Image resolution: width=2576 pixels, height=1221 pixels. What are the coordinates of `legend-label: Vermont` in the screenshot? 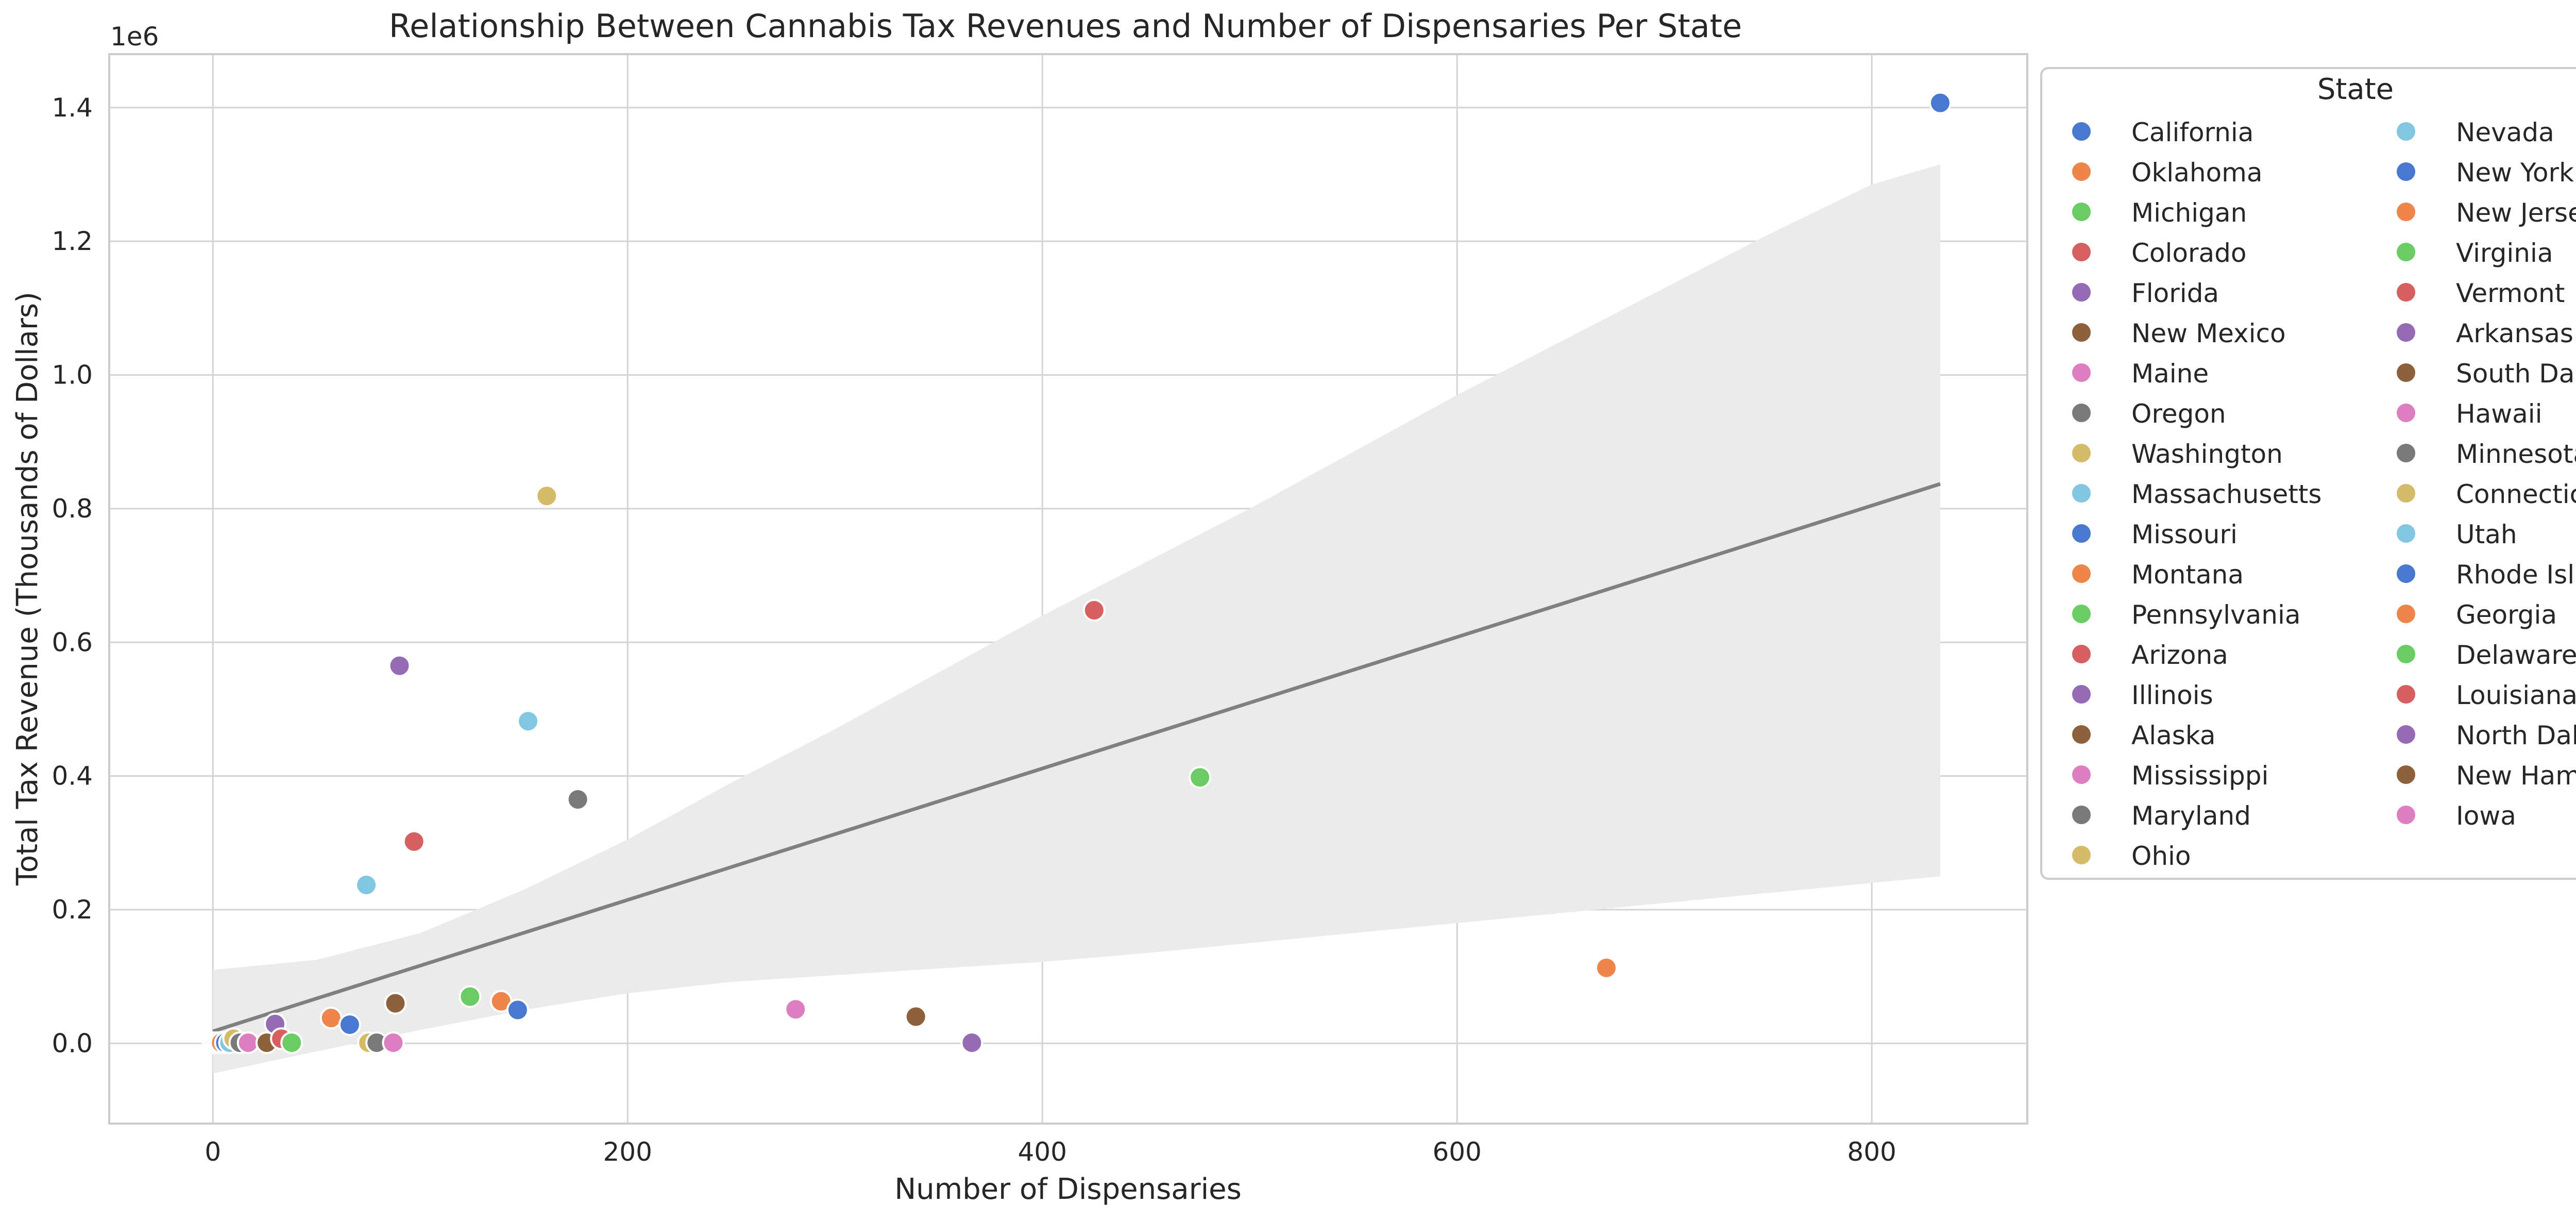 It's located at (2510, 293).